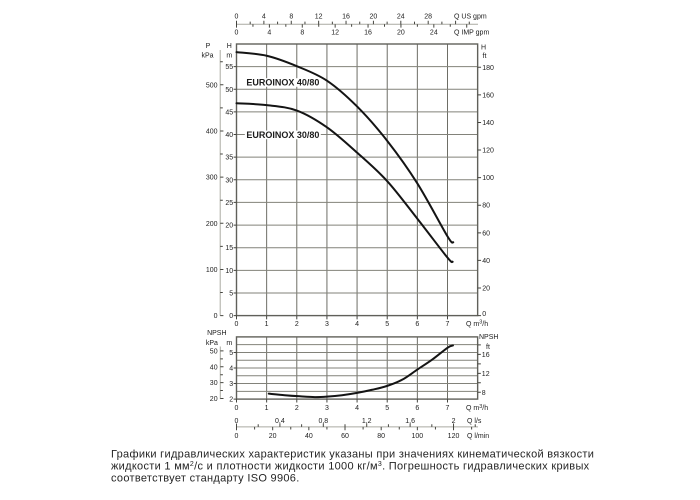  I want to click on svg-text: P, so click(208, 46).